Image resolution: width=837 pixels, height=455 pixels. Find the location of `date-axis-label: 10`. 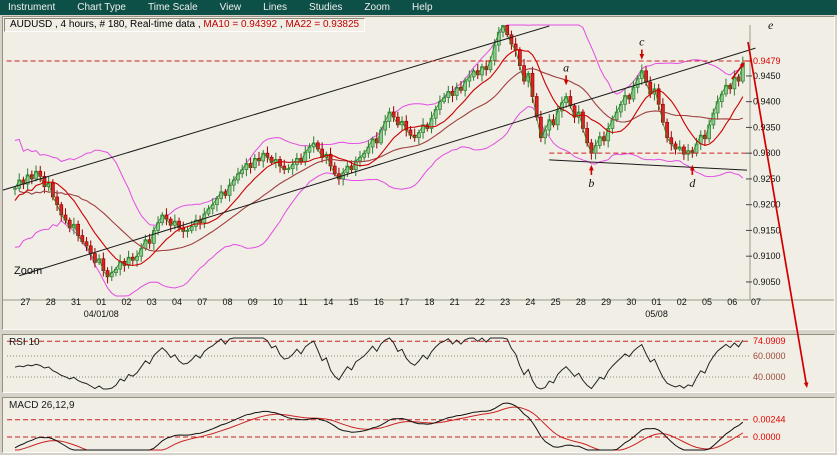

date-axis-label: 10 is located at coordinates (278, 302).